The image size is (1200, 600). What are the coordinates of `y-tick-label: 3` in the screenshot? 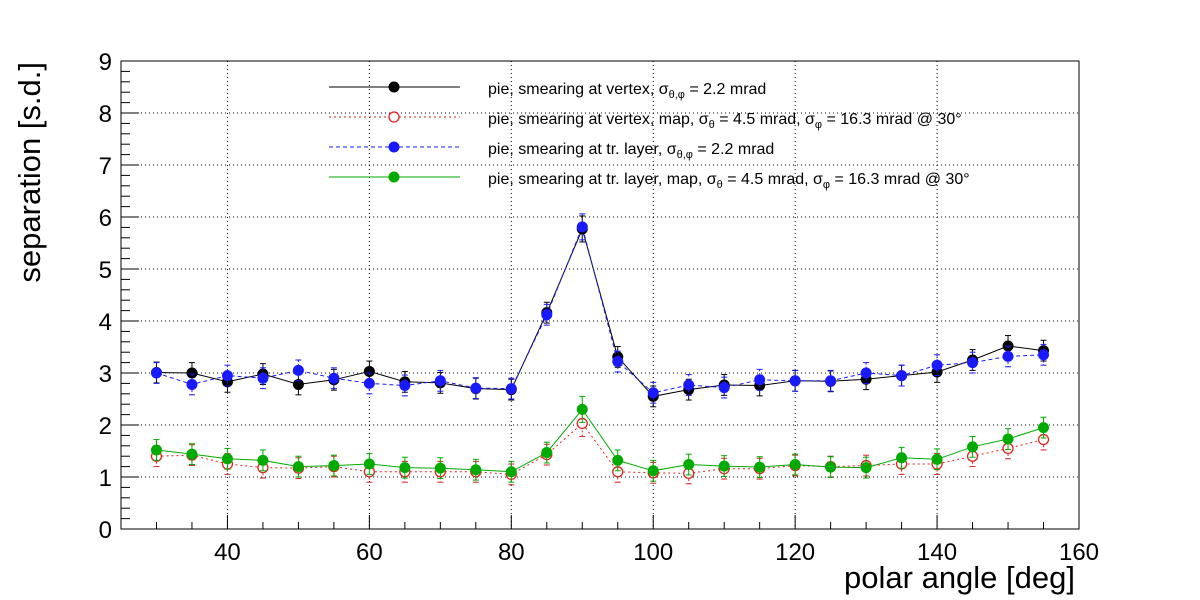 It's located at (105, 374).